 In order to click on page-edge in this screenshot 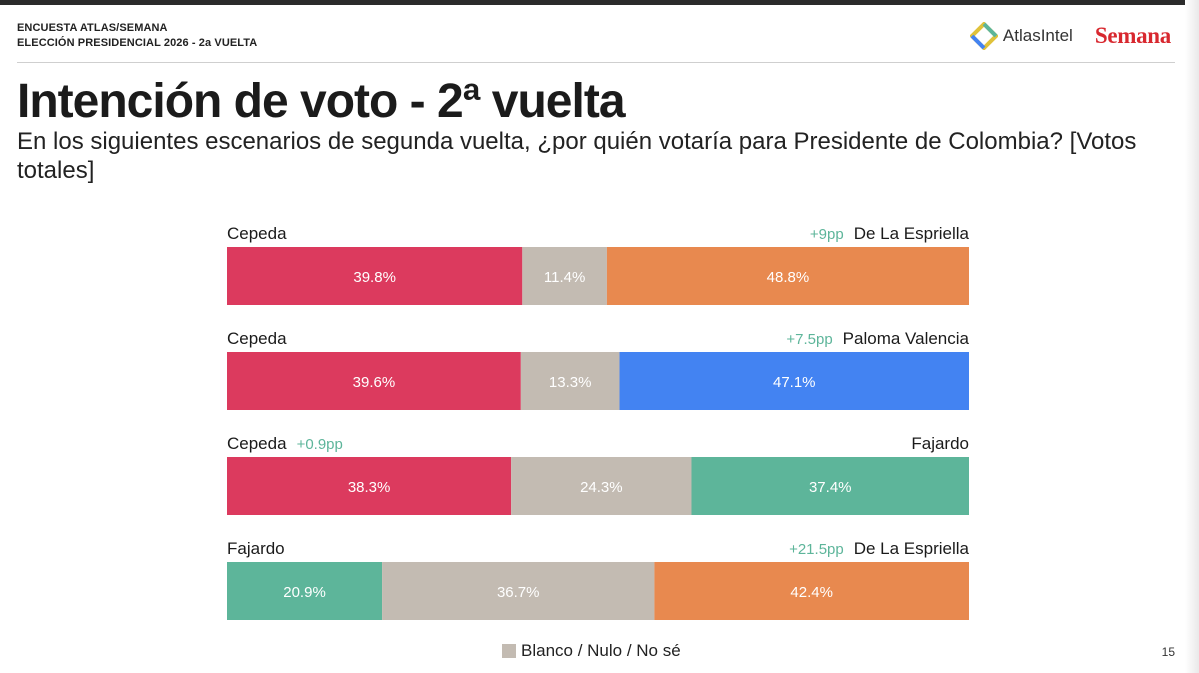, I will do `click(1192, 336)`.